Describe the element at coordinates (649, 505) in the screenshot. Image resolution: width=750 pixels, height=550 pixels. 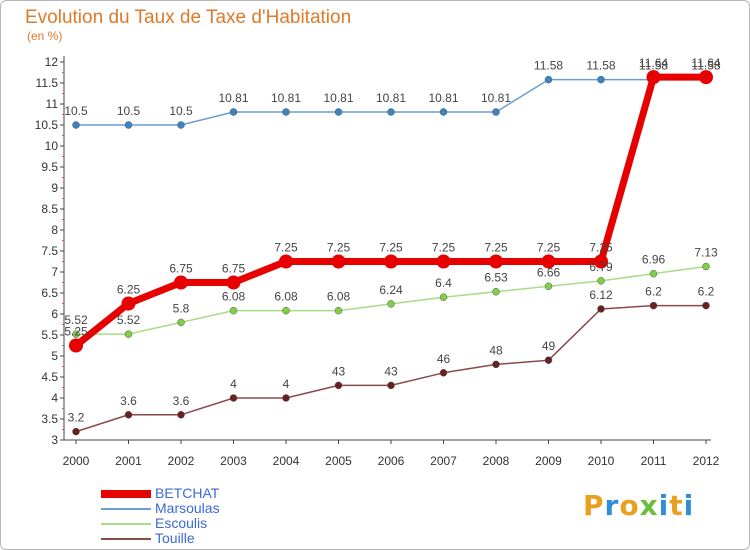
I see `logo-letter: x` at that location.